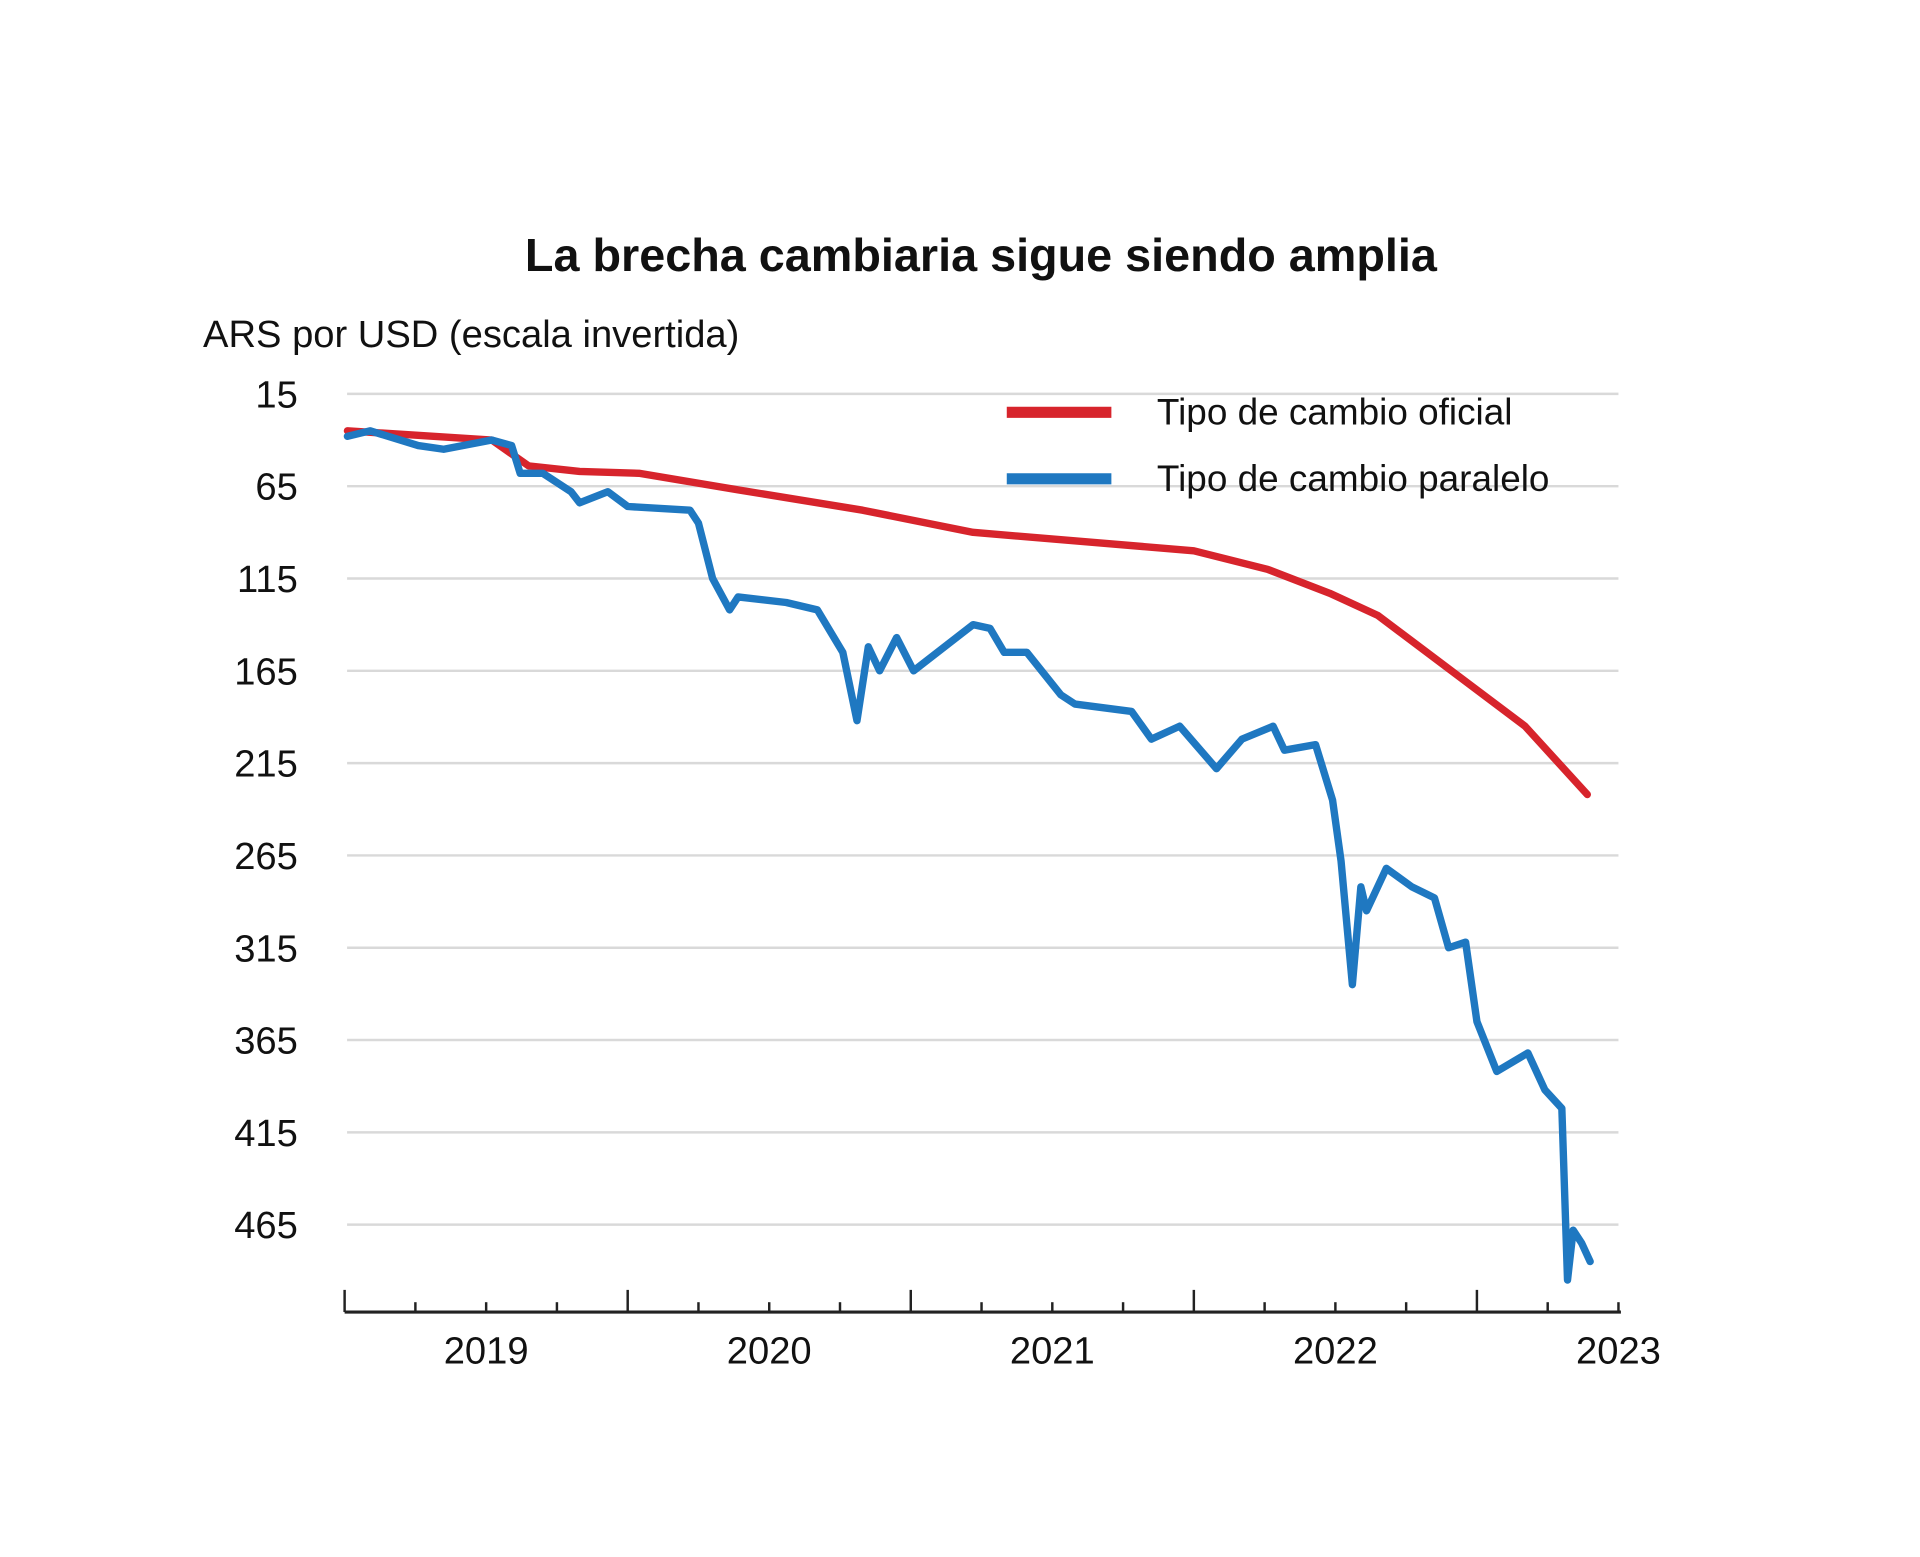 The image size is (1920, 1557). Describe the element at coordinates (276, 487) in the screenshot. I see `y-tick-label: 65` at that location.